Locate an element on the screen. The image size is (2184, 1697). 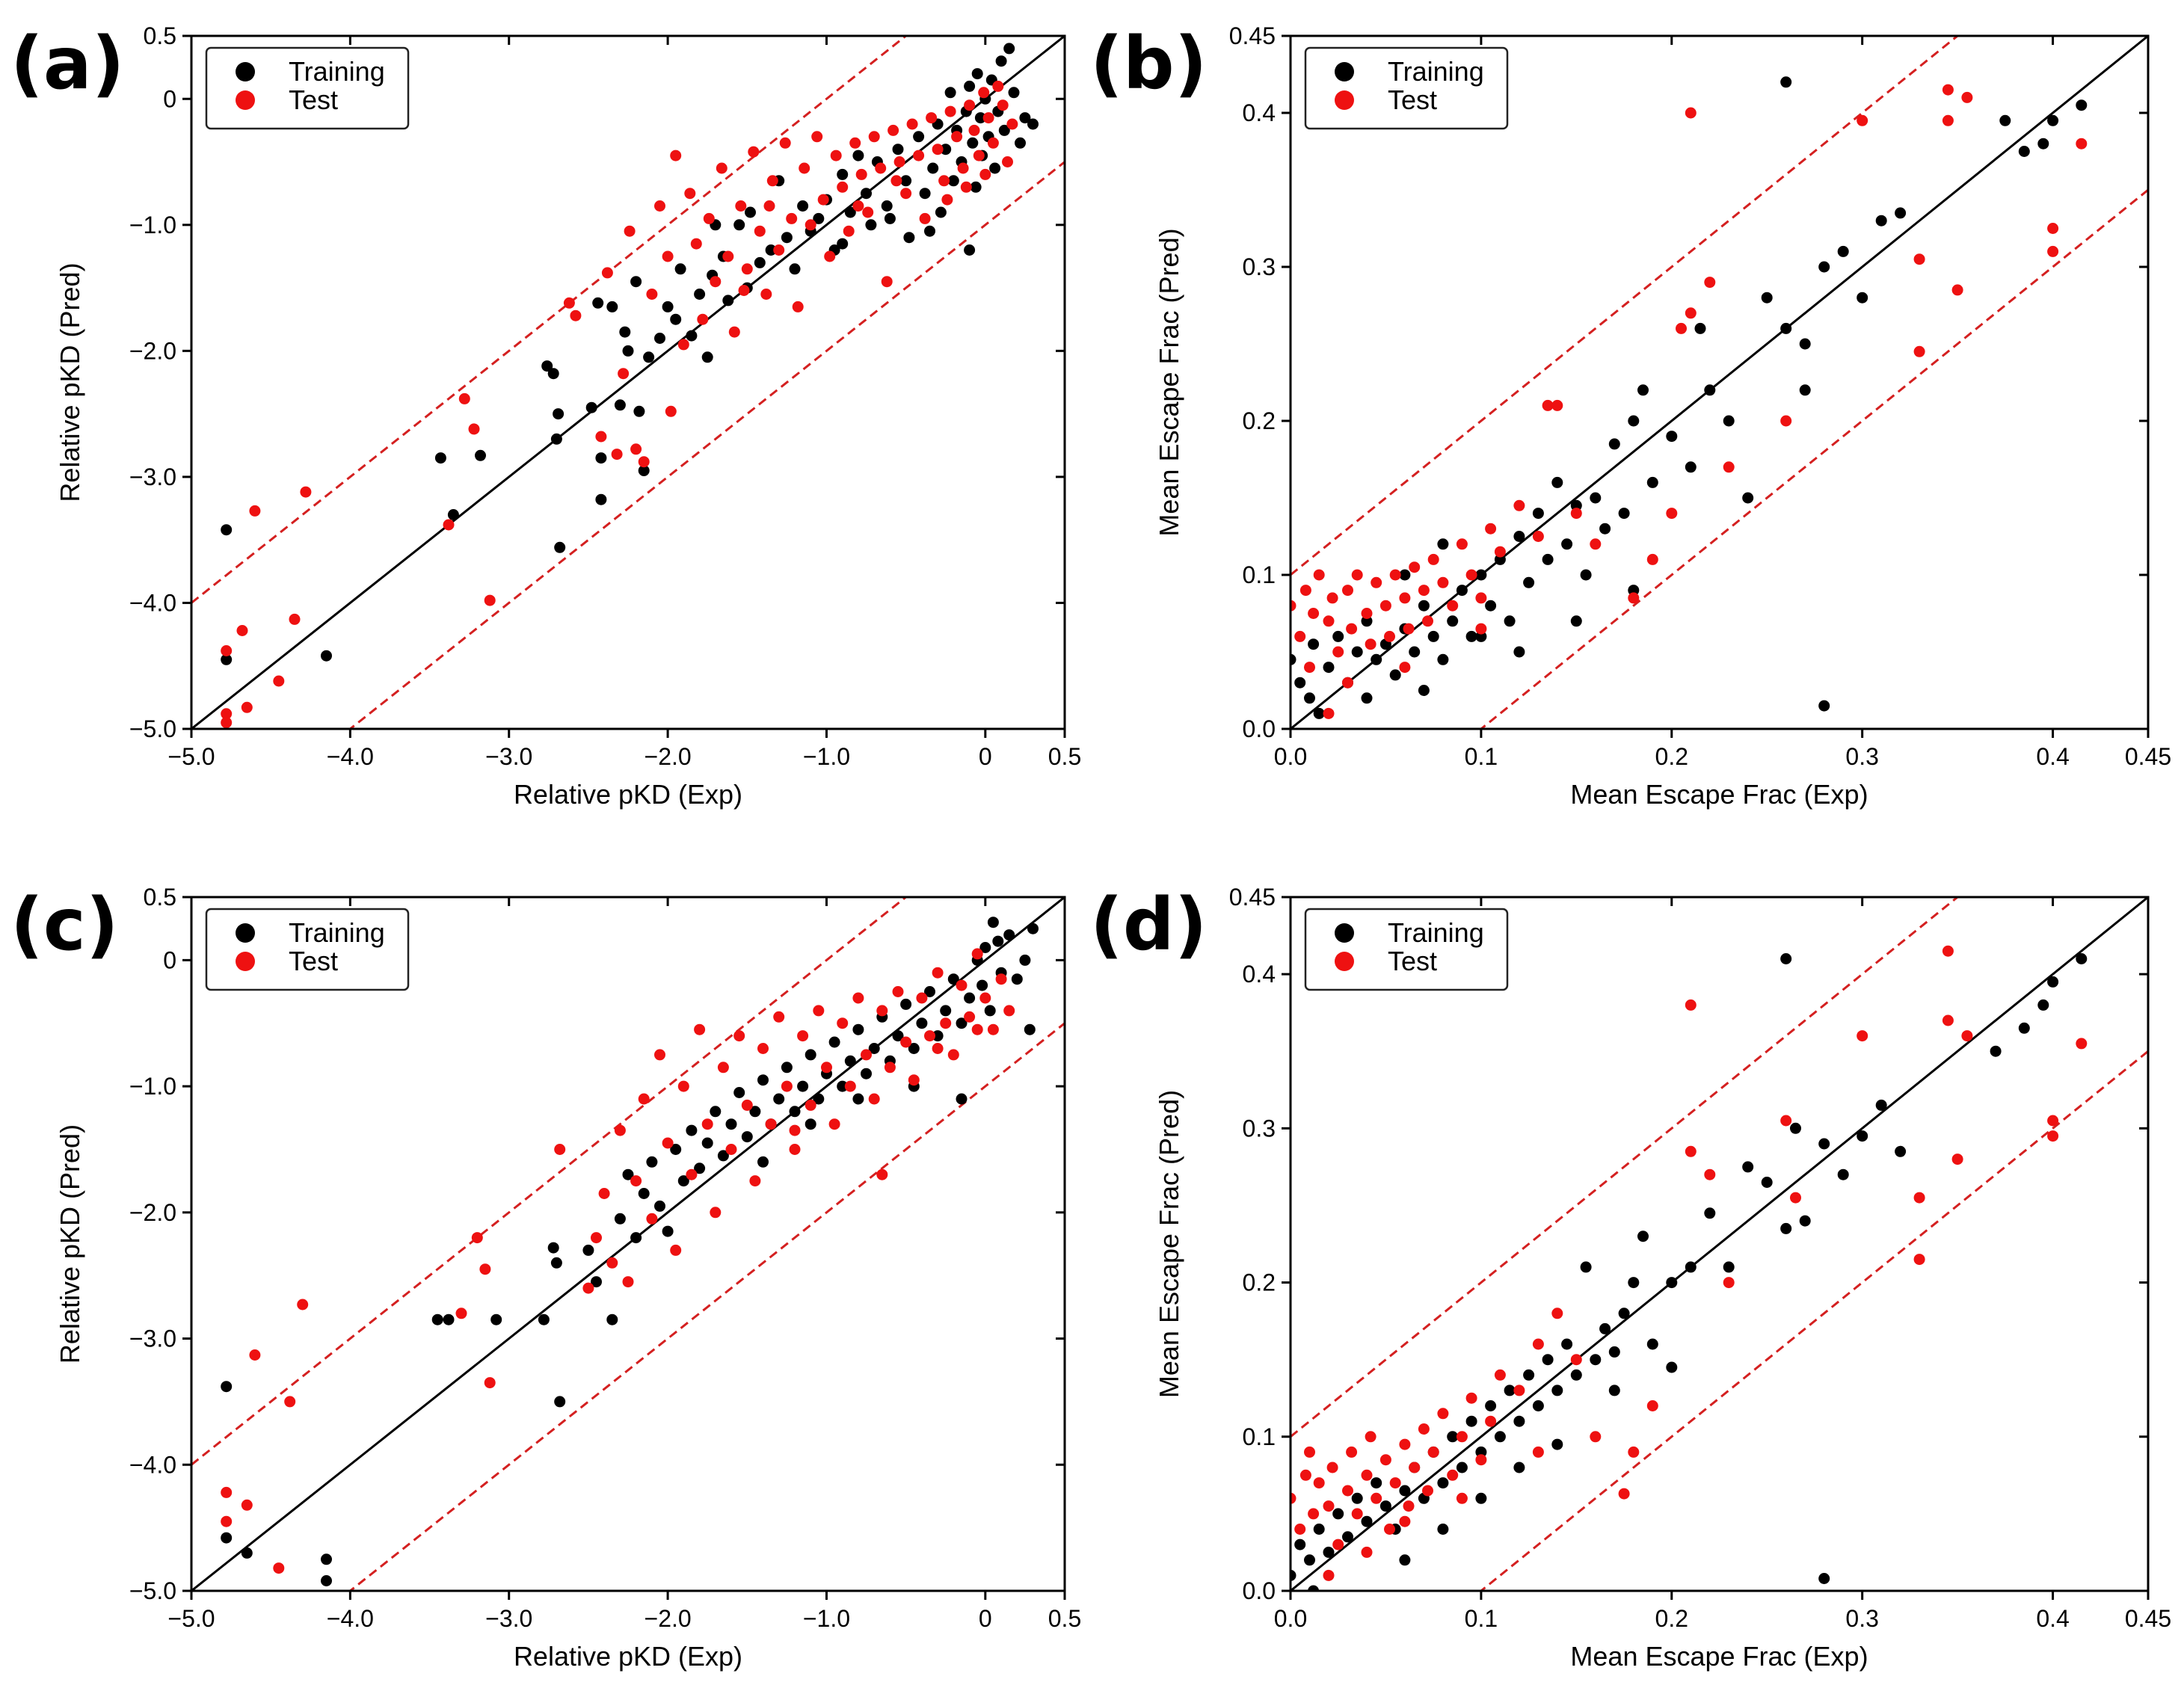
panel-label: (b) is located at coordinates (1148, 64).